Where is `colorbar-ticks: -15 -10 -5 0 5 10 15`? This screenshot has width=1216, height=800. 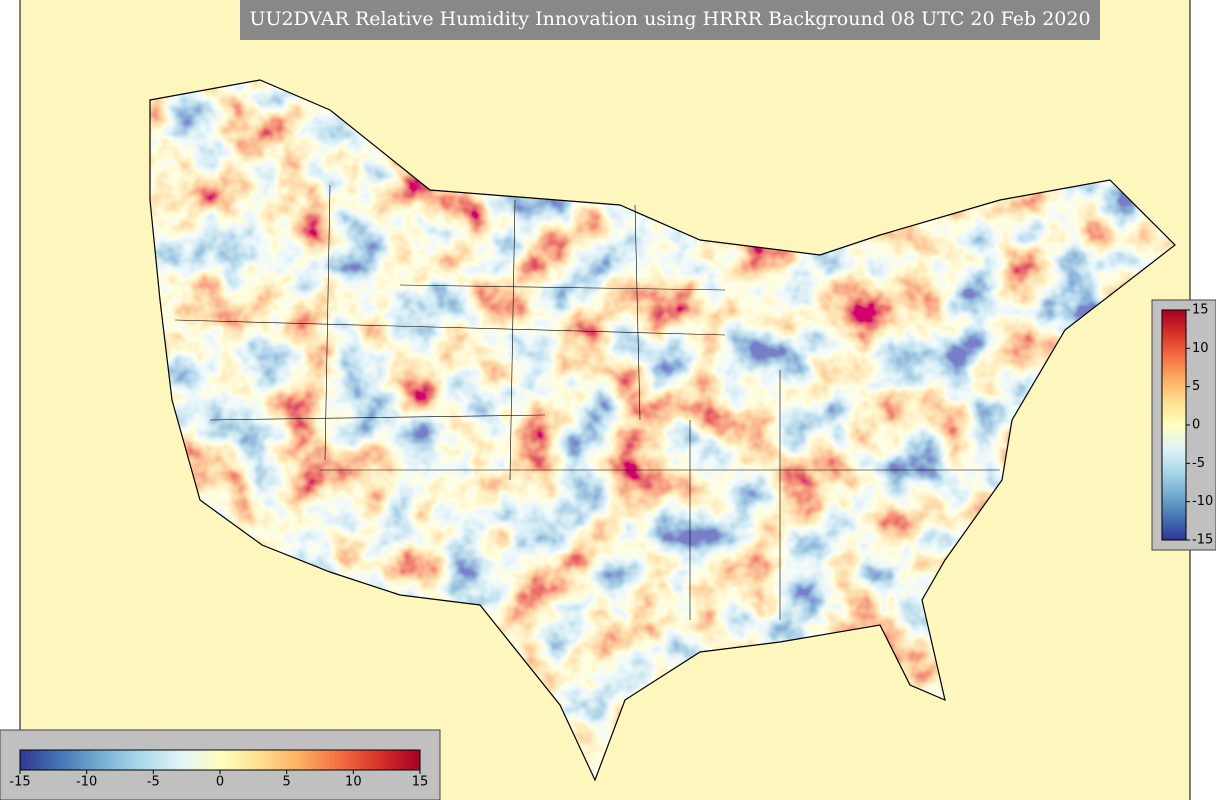 colorbar-ticks: -15 -10 -5 0 5 10 15 is located at coordinates (218, 780).